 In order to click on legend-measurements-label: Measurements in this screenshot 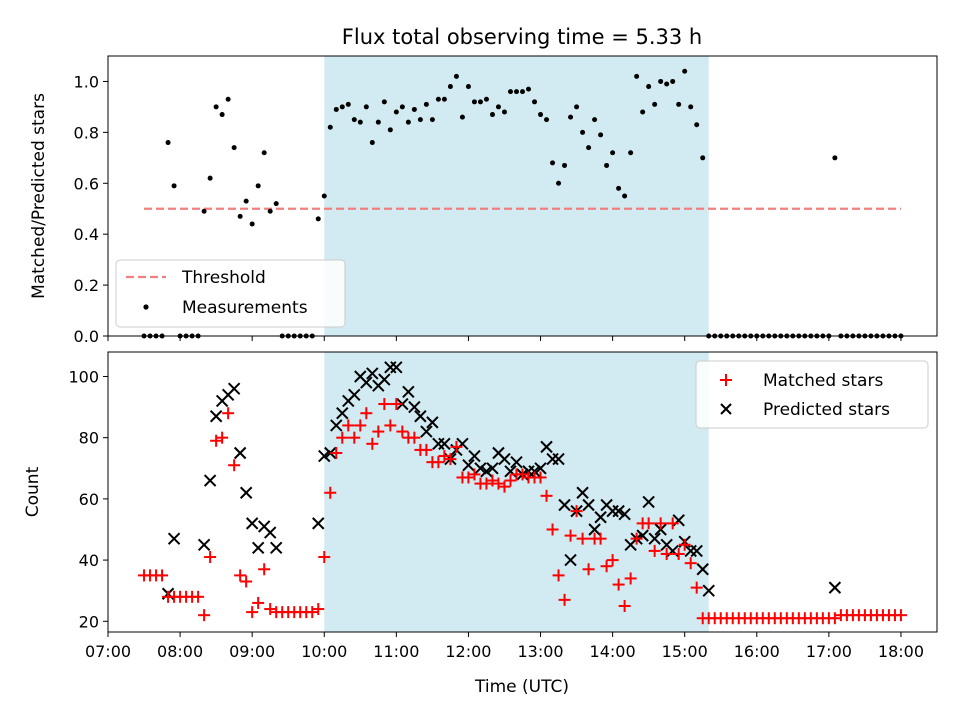, I will do `click(245, 308)`.